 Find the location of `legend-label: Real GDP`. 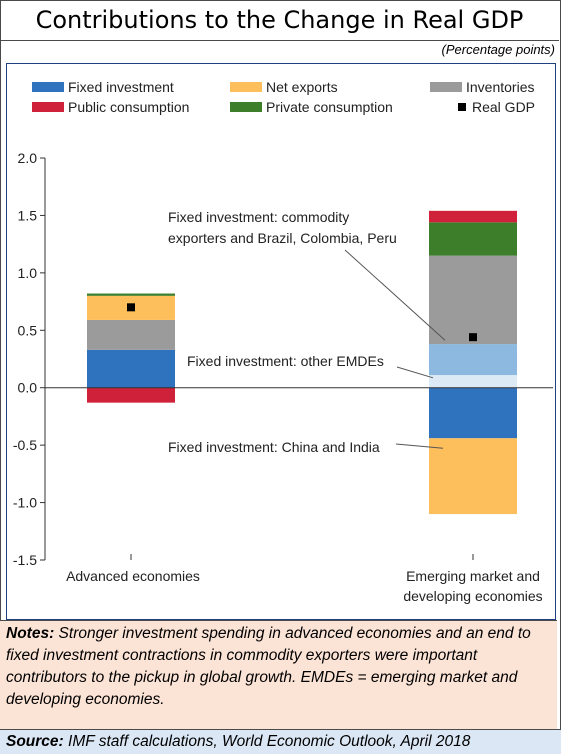

legend-label: Real GDP is located at coordinates (503, 107).